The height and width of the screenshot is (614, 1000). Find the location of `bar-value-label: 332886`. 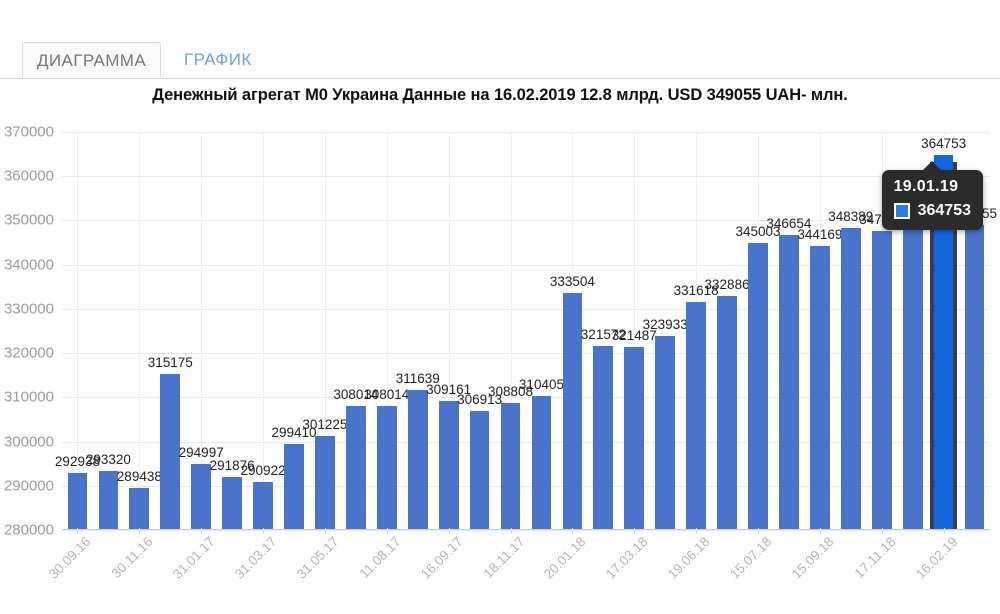

bar-value-label: 332886 is located at coordinates (727, 285).